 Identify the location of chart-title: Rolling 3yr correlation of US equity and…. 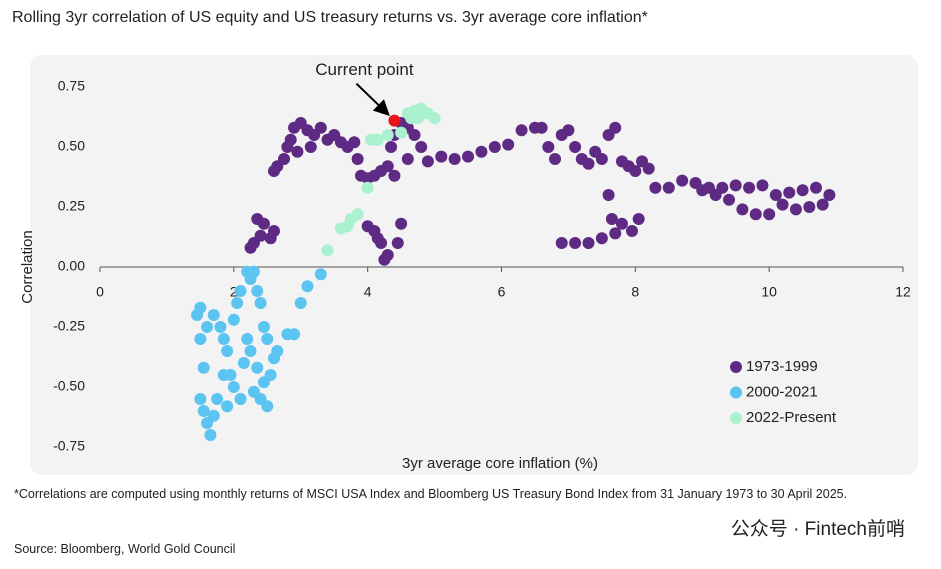
(330, 17).